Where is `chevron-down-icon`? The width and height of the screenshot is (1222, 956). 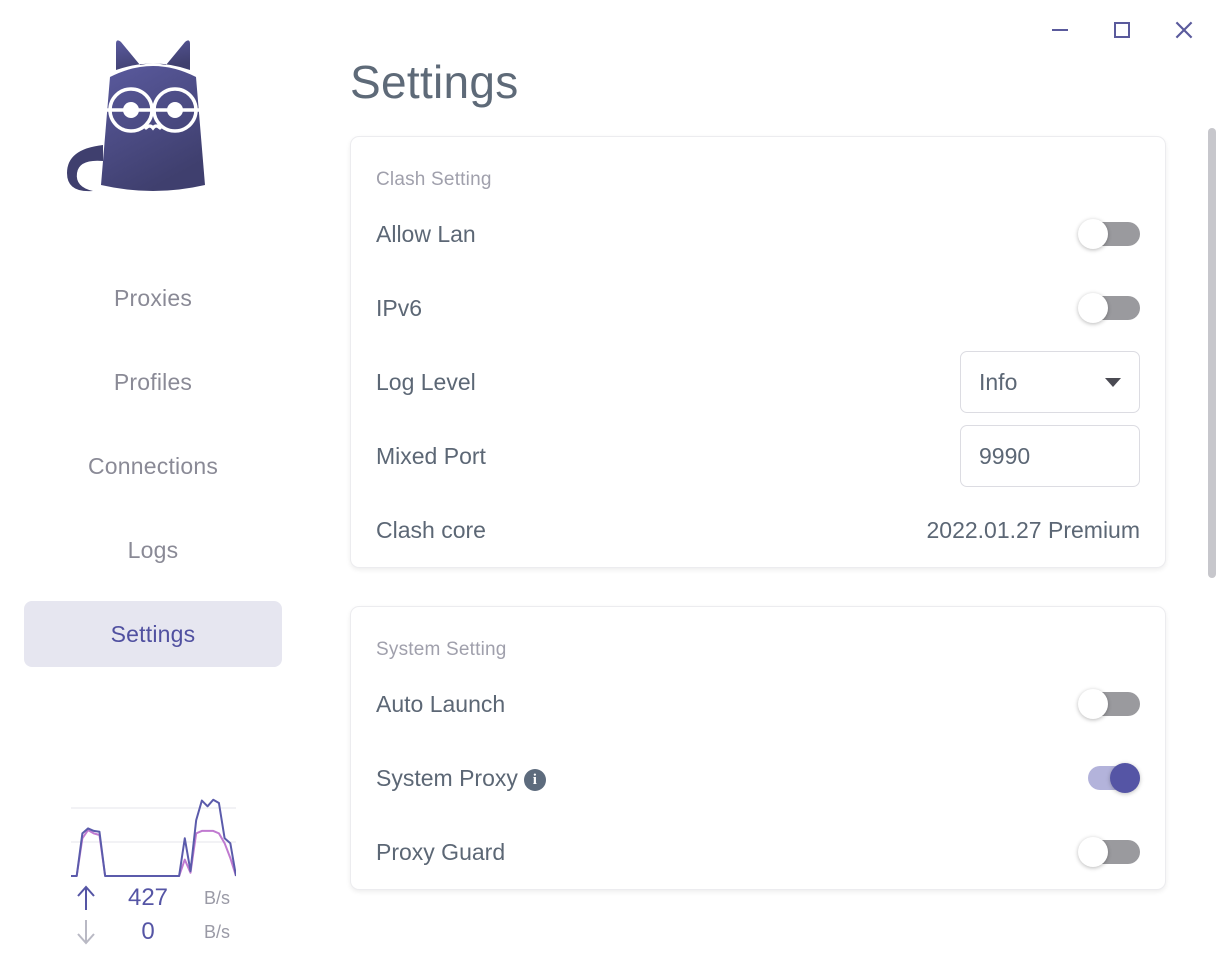
chevron-down-icon is located at coordinates (1113, 382).